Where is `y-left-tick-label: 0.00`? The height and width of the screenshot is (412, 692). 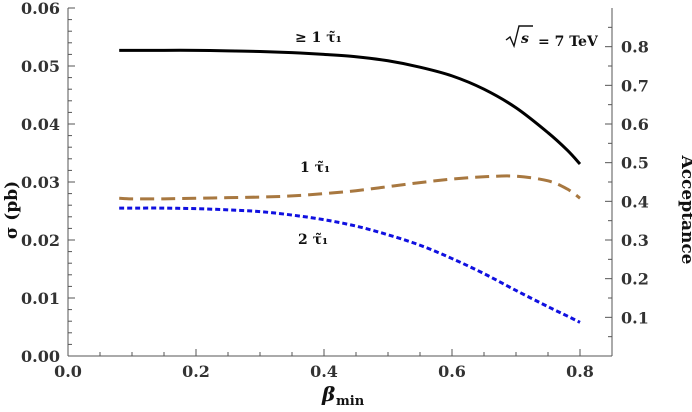 y-left-tick-label: 0.00 is located at coordinates (40, 356).